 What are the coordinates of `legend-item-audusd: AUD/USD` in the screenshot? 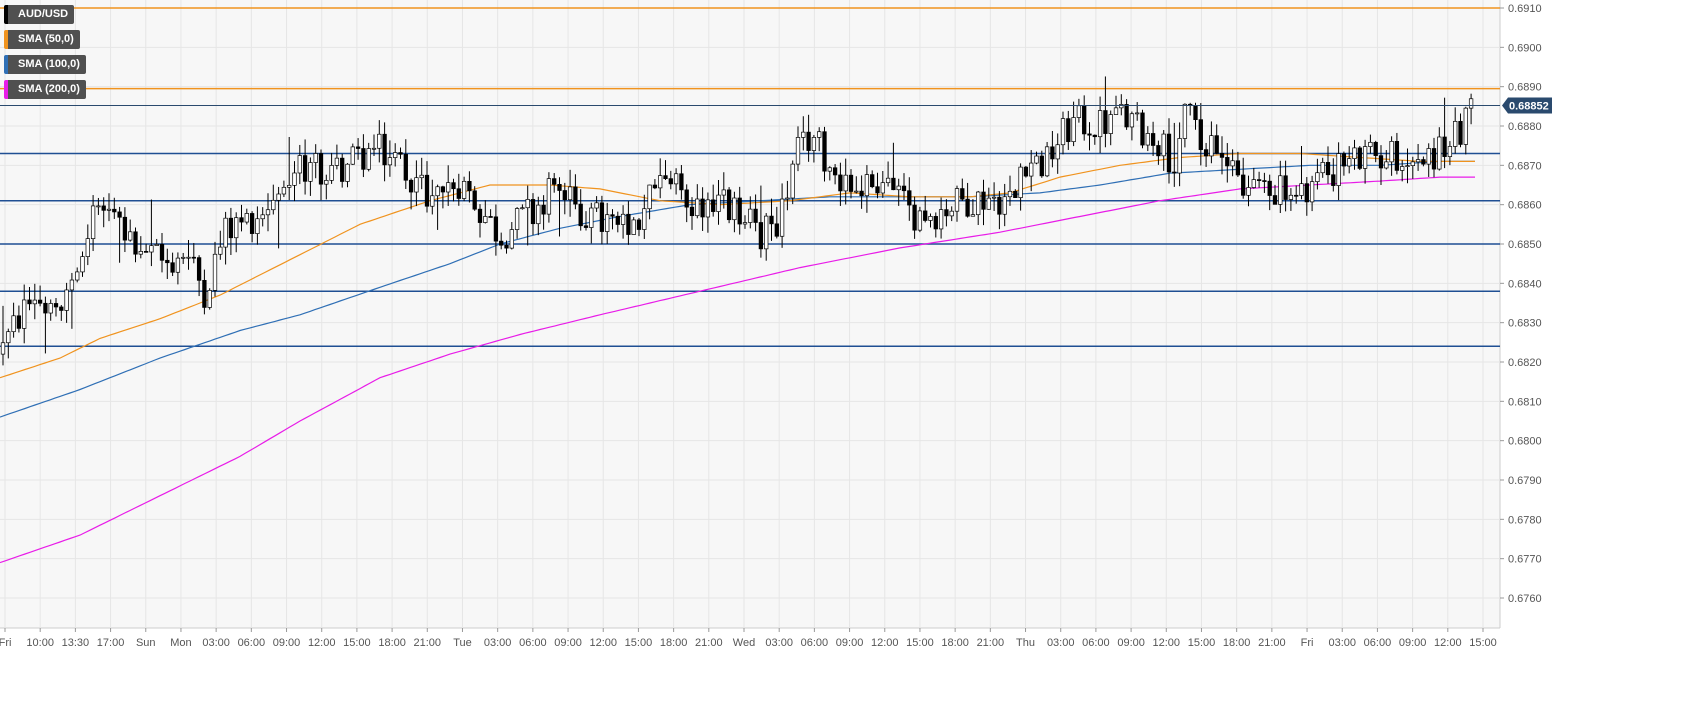 It's located at (39, 14).